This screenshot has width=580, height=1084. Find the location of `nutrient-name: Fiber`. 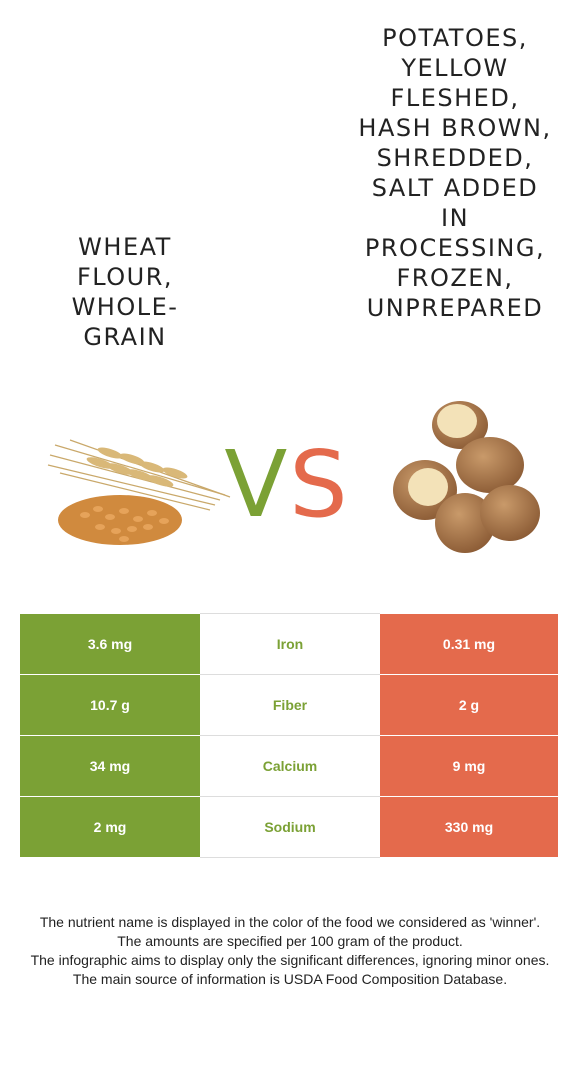

nutrient-name: Fiber is located at coordinates (290, 705).